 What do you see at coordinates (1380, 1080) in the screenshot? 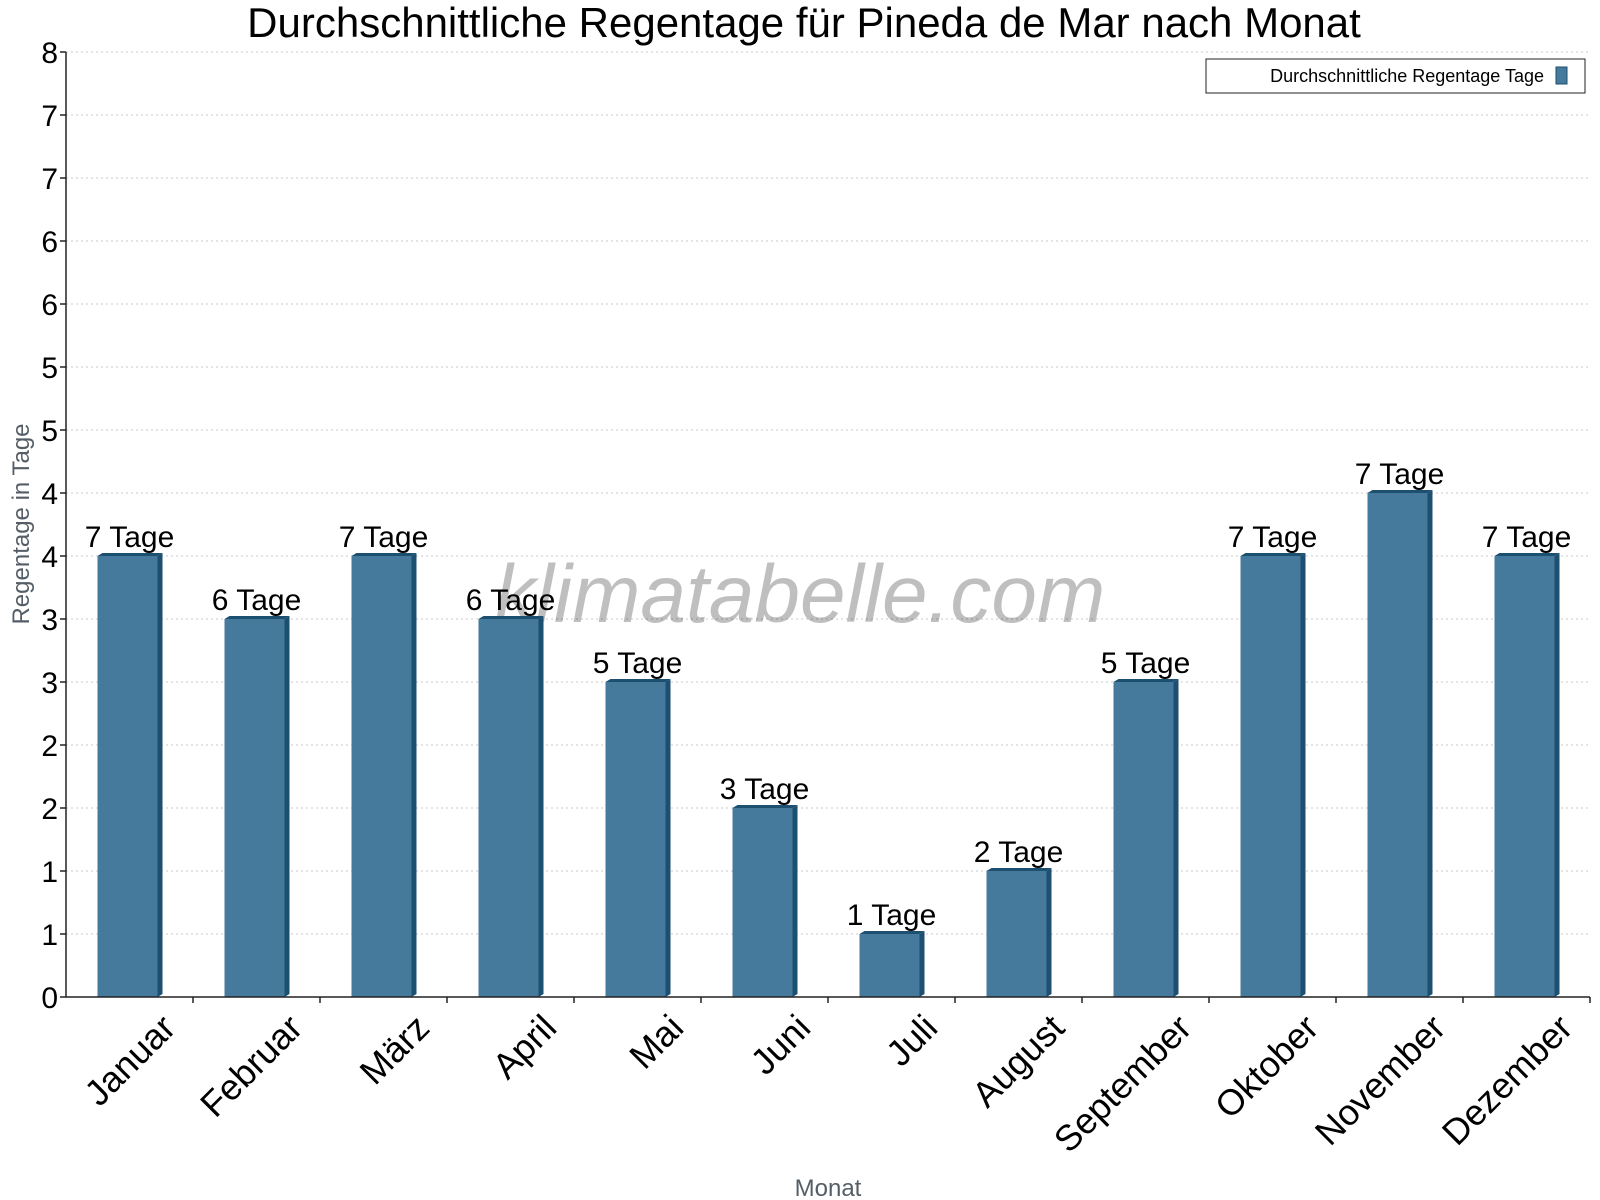
I see `x-tick-label: November` at bounding box center [1380, 1080].